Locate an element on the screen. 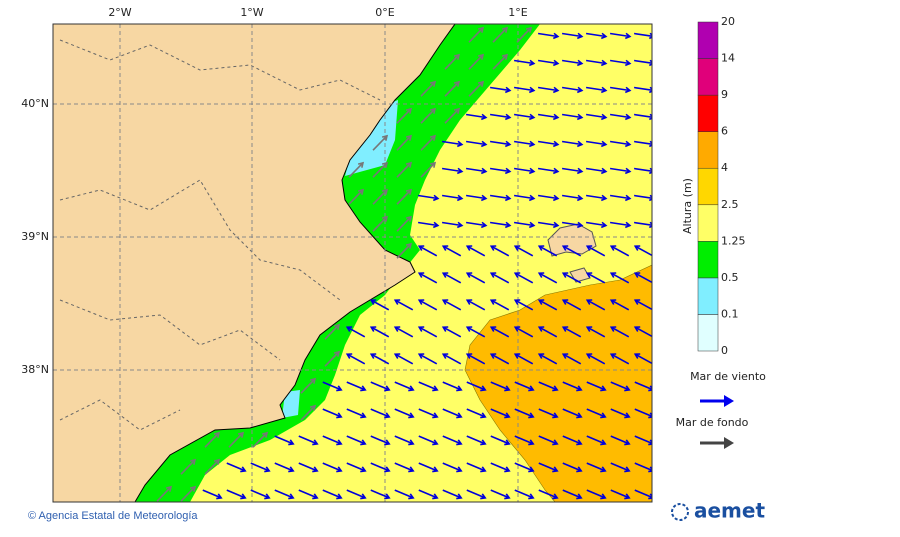 This screenshot has width=900, height=537. logo: aemet is located at coordinates (729, 511).